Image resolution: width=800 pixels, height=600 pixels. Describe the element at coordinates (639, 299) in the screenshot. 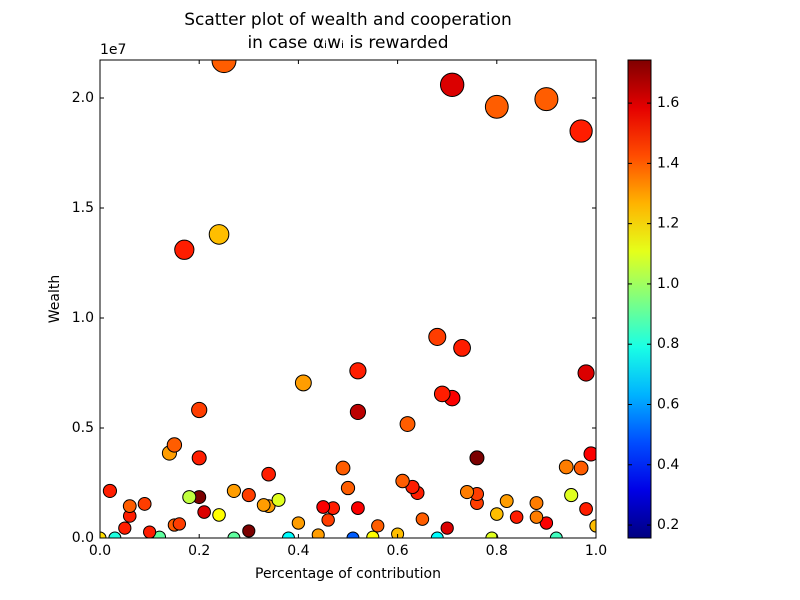

I see `colorbar` at that location.